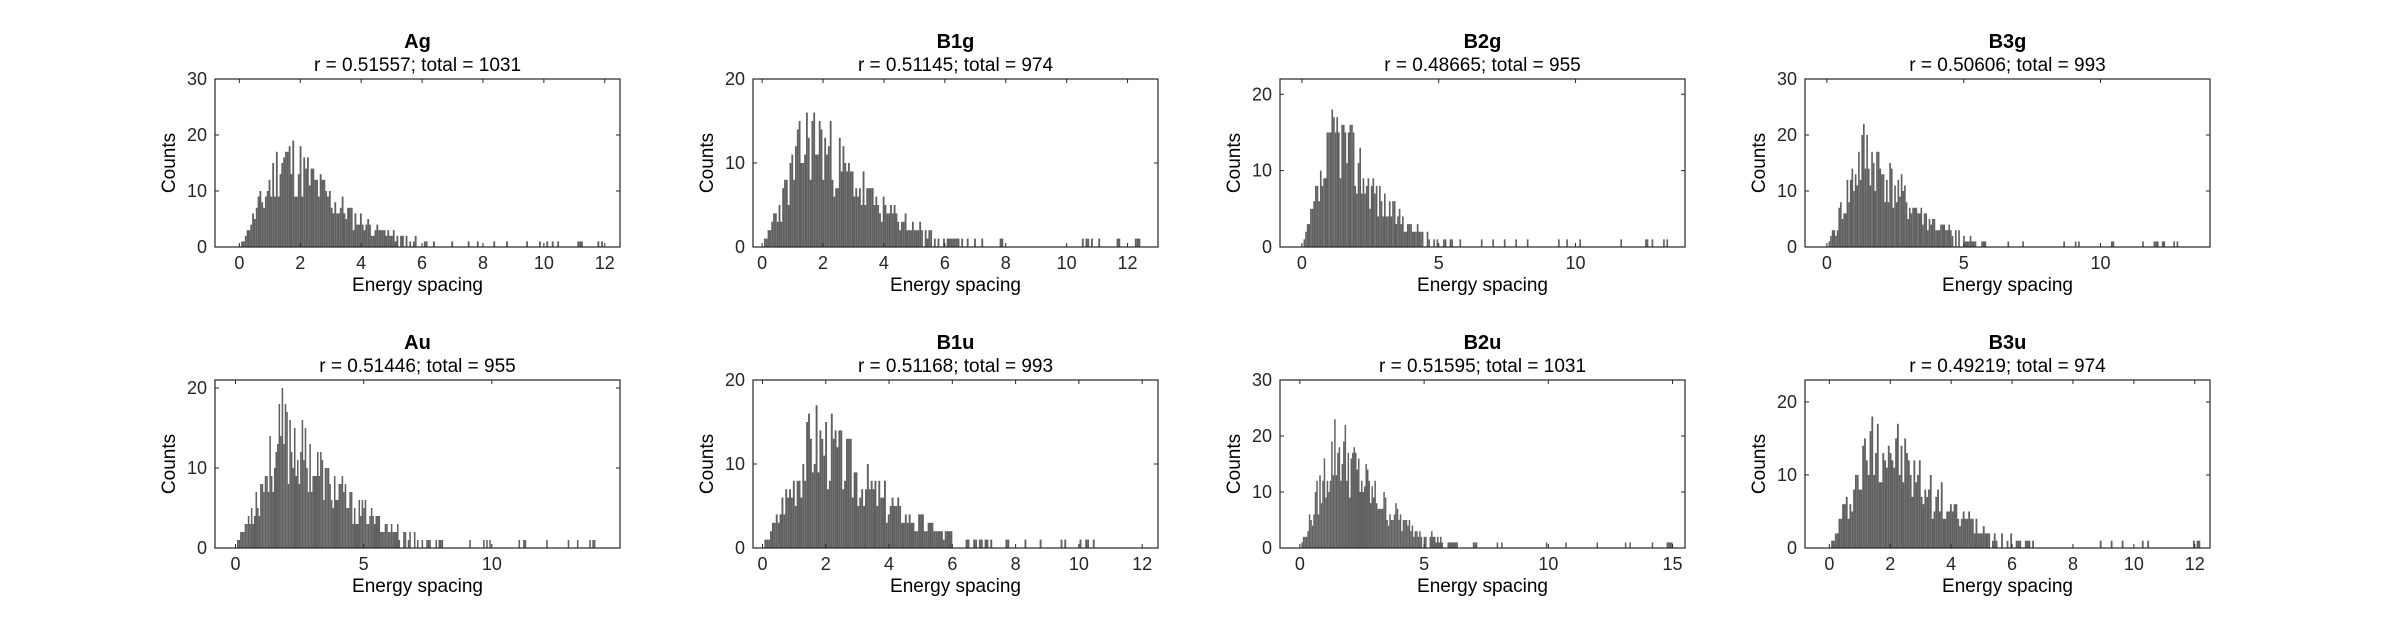 The width and height of the screenshot is (2403, 625). Describe the element at coordinates (417, 343) in the screenshot. I see `panel-title: Au` at that location.